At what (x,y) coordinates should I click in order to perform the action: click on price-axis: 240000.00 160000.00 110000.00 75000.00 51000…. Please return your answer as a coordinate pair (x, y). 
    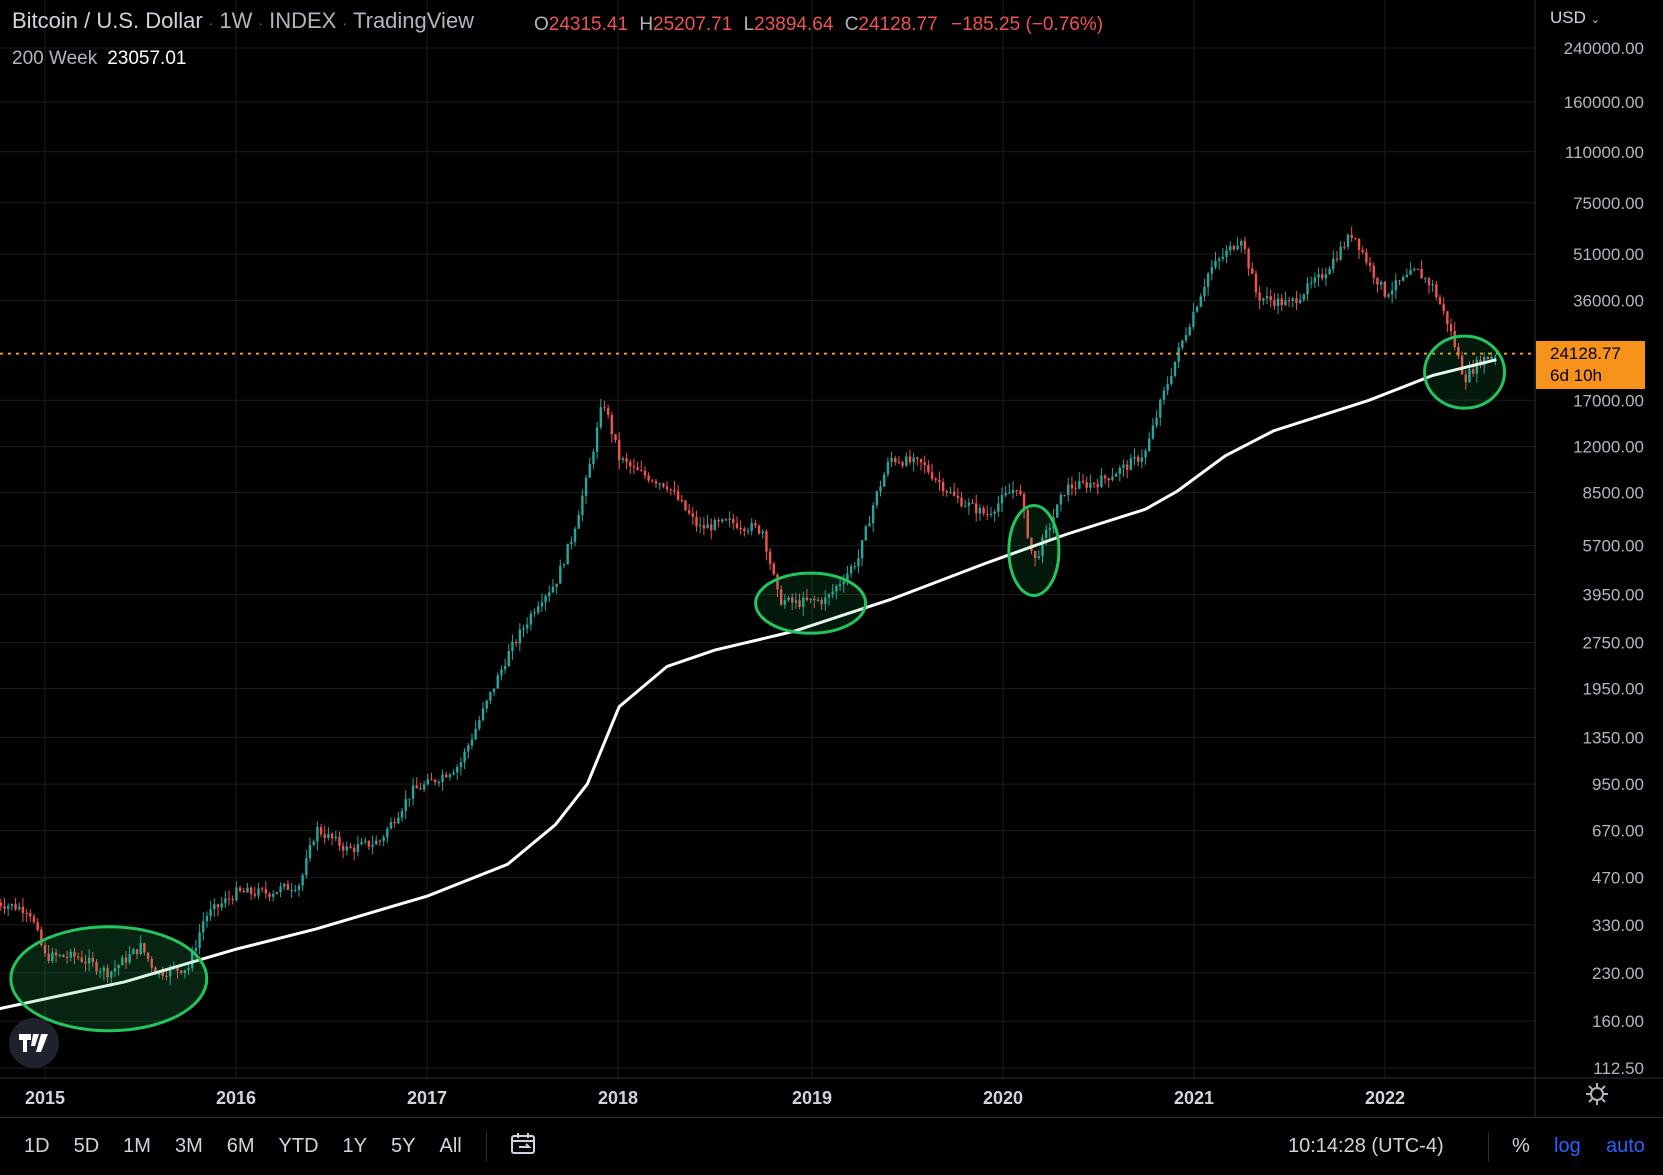
    Looking at the image, I should click on (1604, 558).